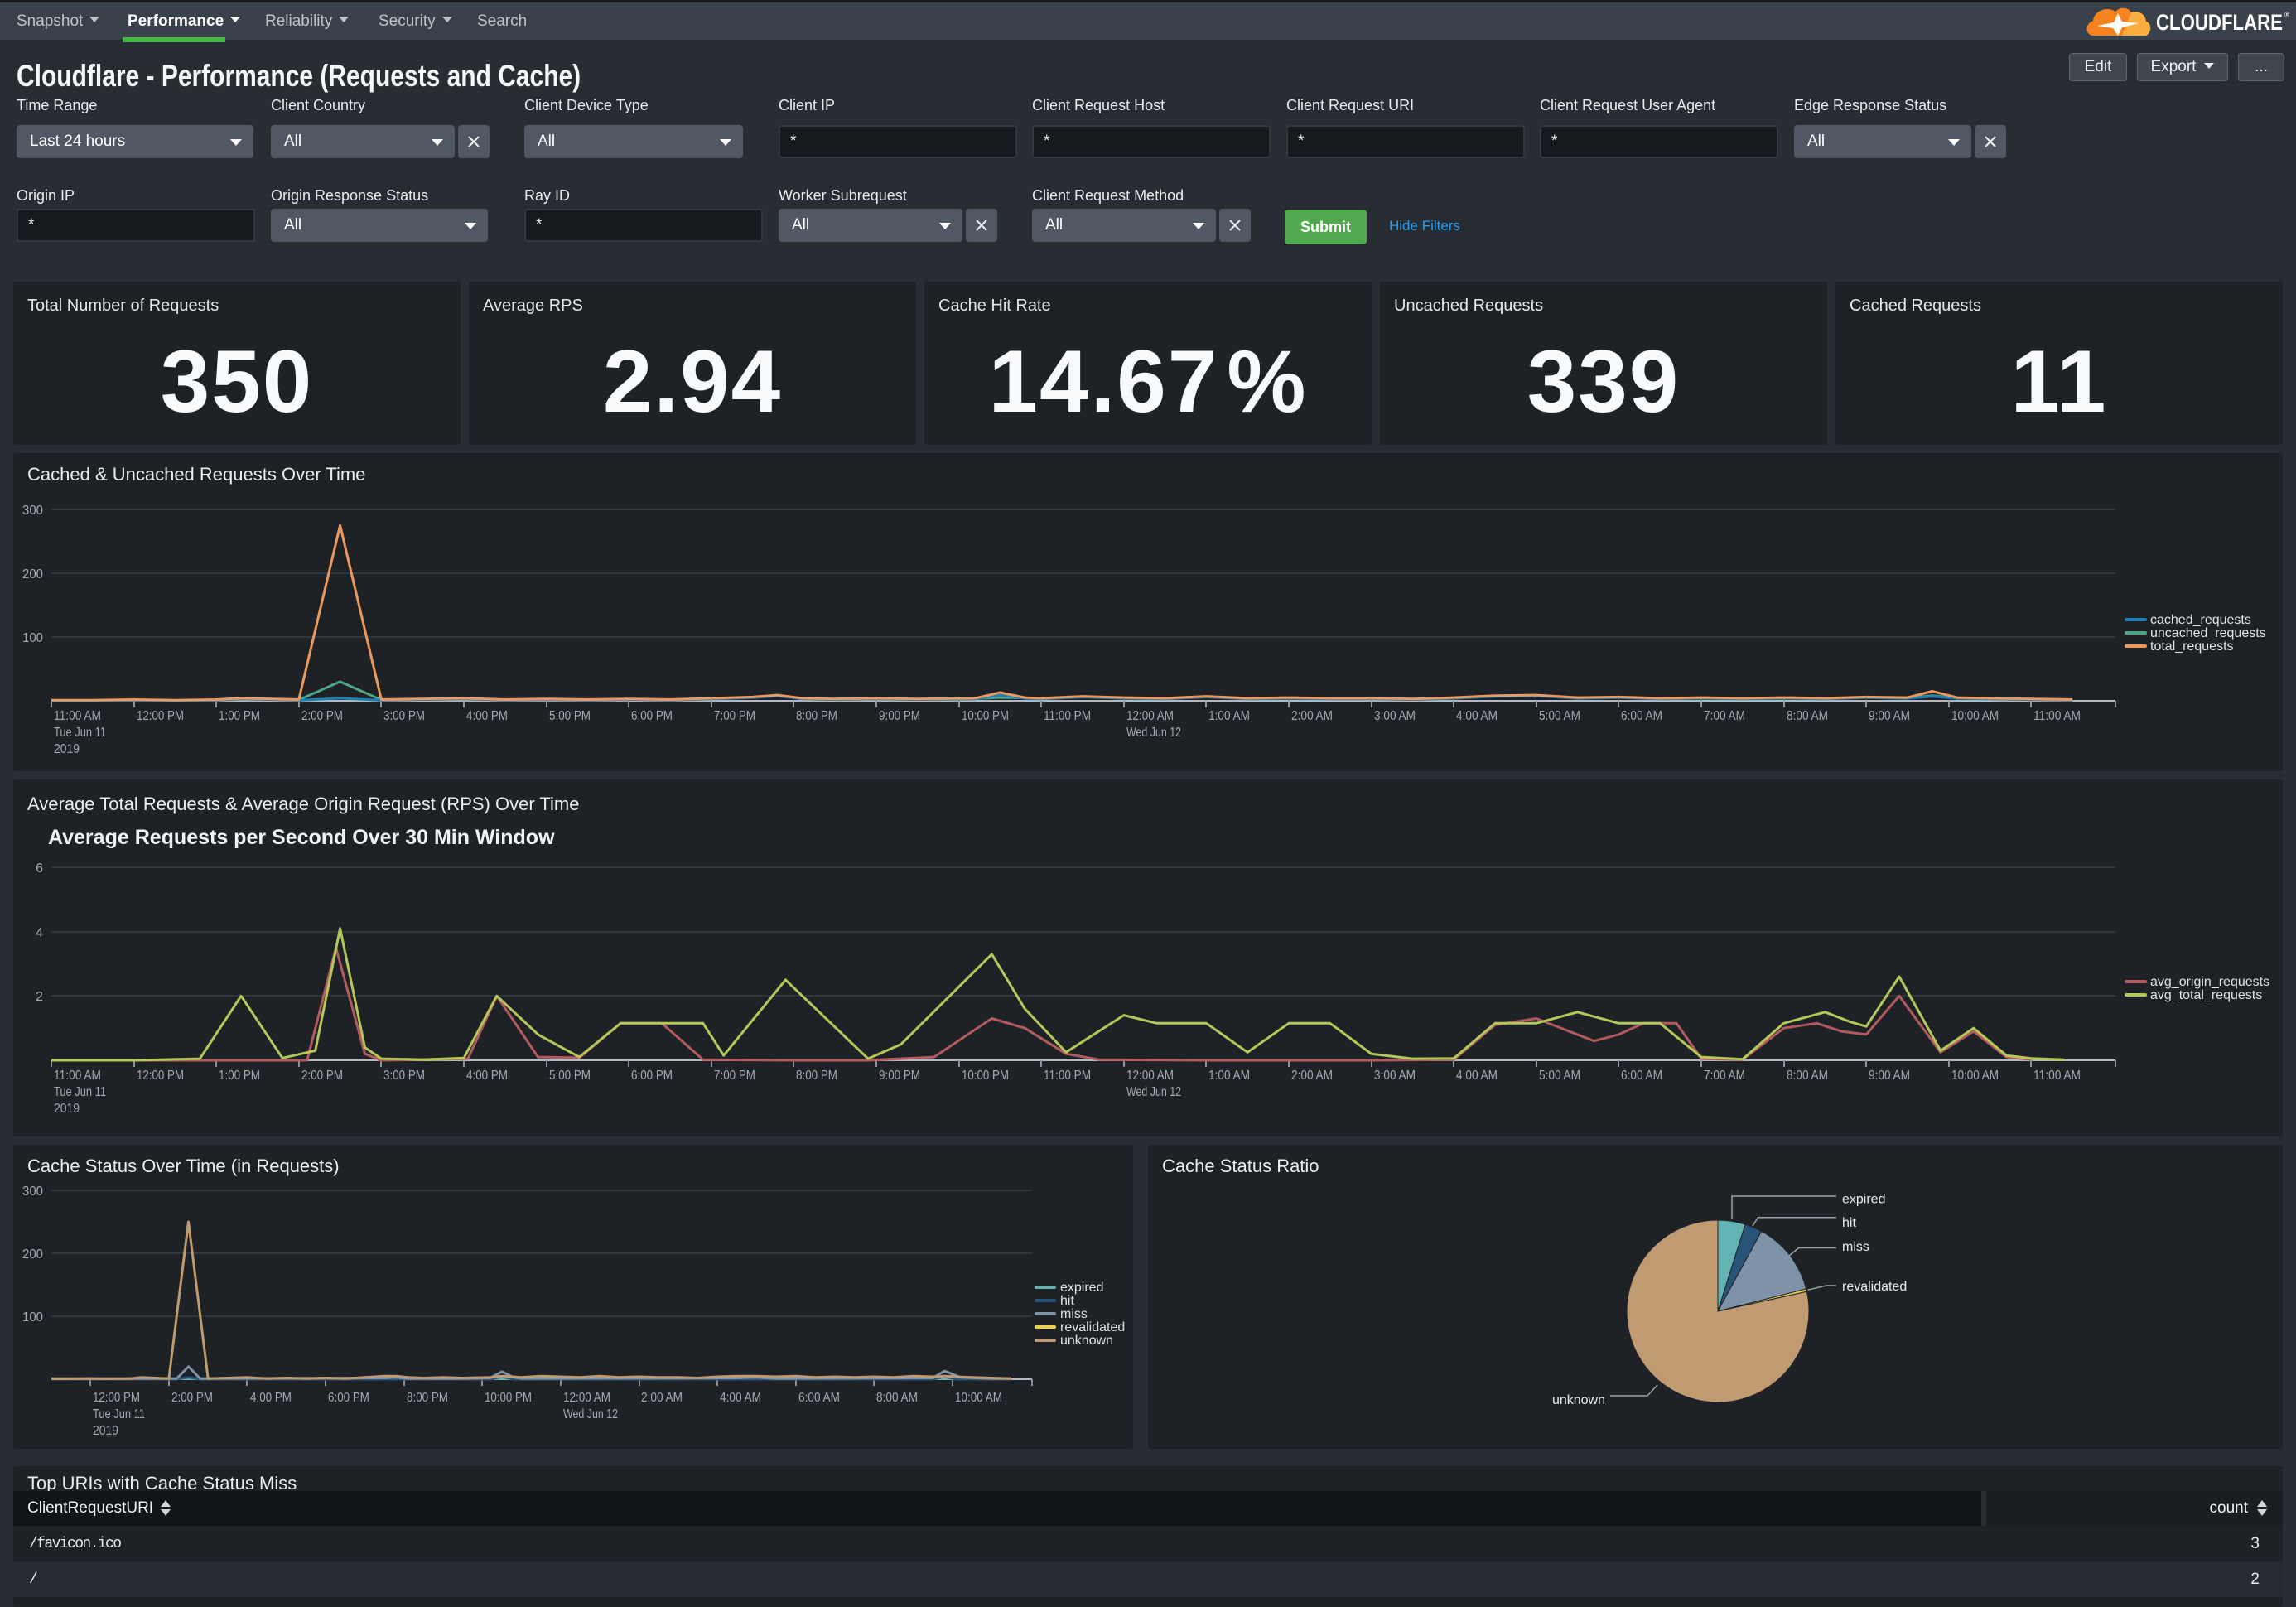  I want to click on svg-text: 6, so click(39, 868).